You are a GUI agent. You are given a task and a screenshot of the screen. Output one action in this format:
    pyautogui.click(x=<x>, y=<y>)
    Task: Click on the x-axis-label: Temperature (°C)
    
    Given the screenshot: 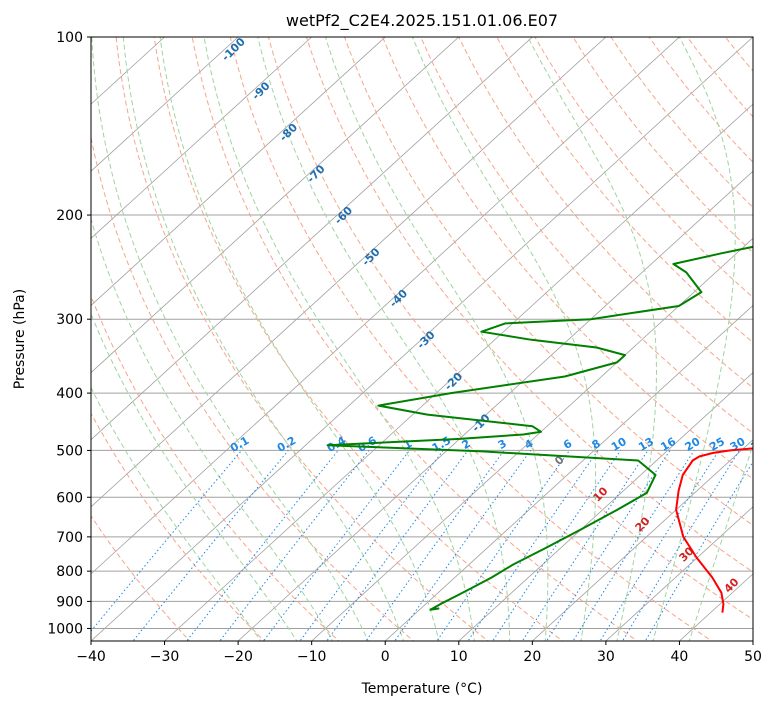 What is the action you would take?
    pyautogui.click(x=422, y=689)
    